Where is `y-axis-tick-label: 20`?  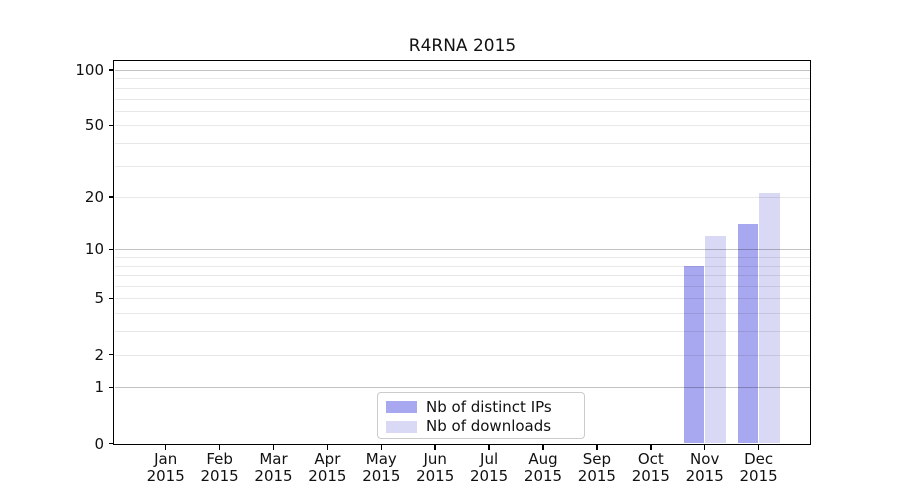 y-axis-tick-label: 20 is located at coordinates (94, 197).